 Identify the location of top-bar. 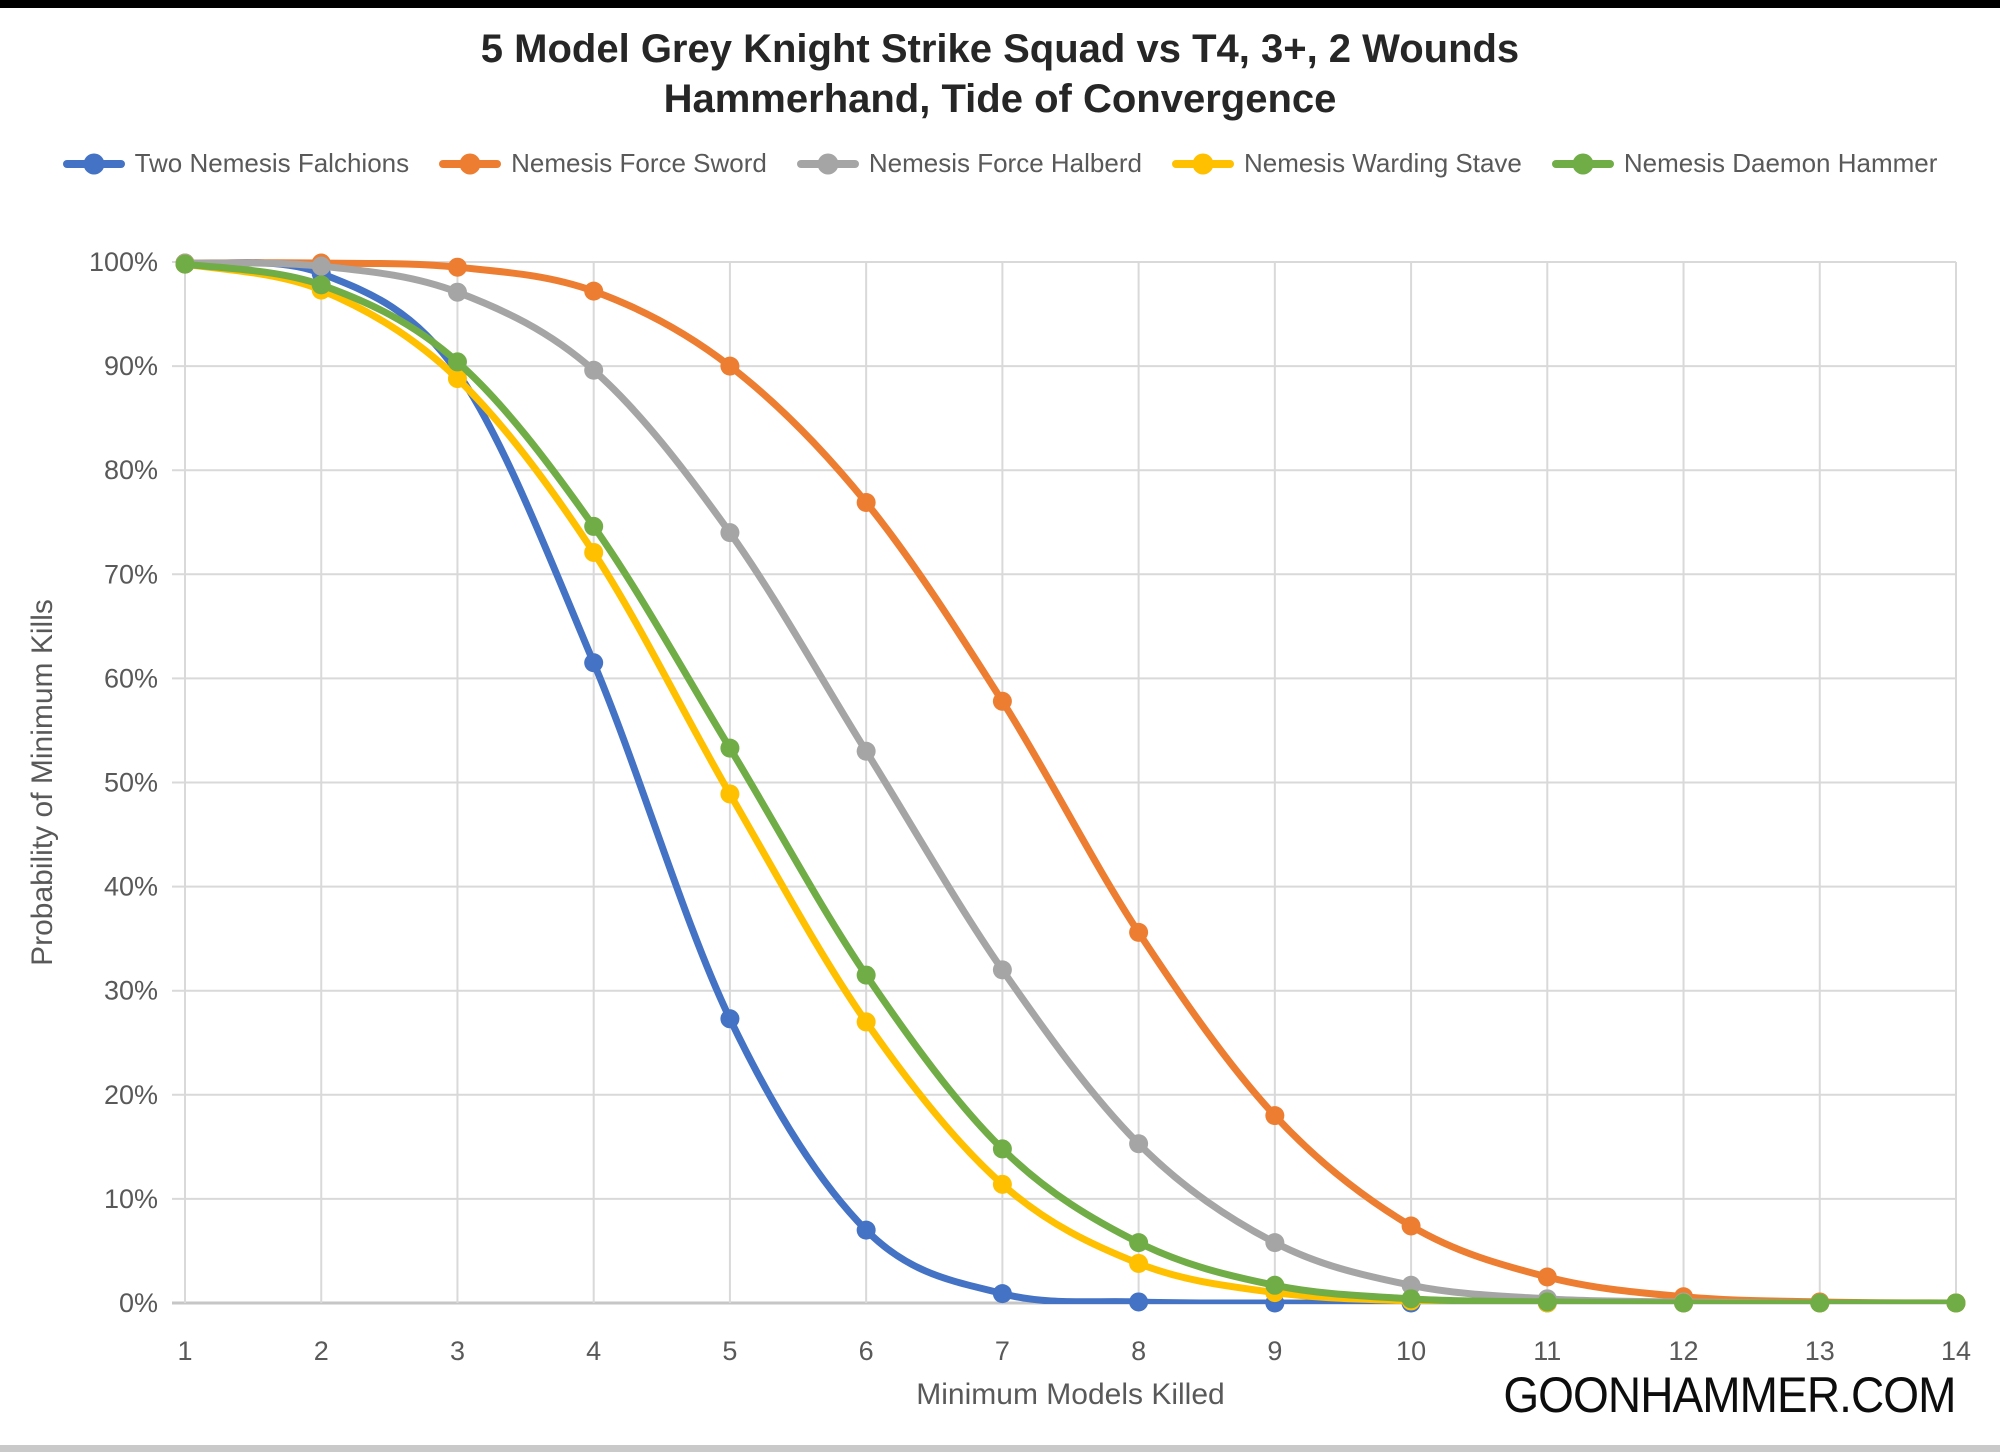
(1000, 4).